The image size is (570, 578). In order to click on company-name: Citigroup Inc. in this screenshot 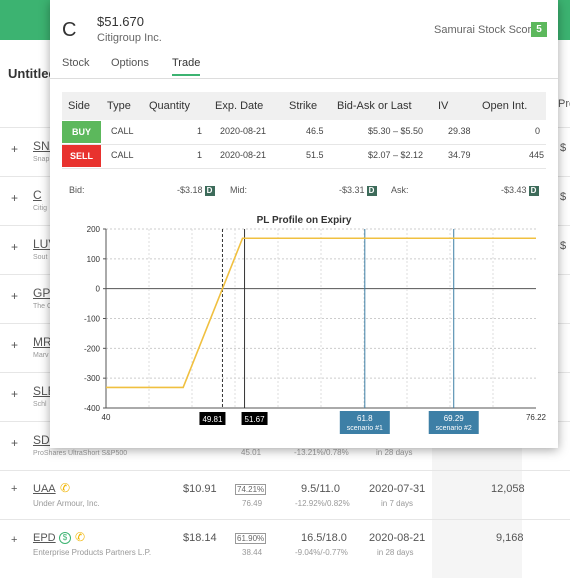, I will do `click(129, 38)`.